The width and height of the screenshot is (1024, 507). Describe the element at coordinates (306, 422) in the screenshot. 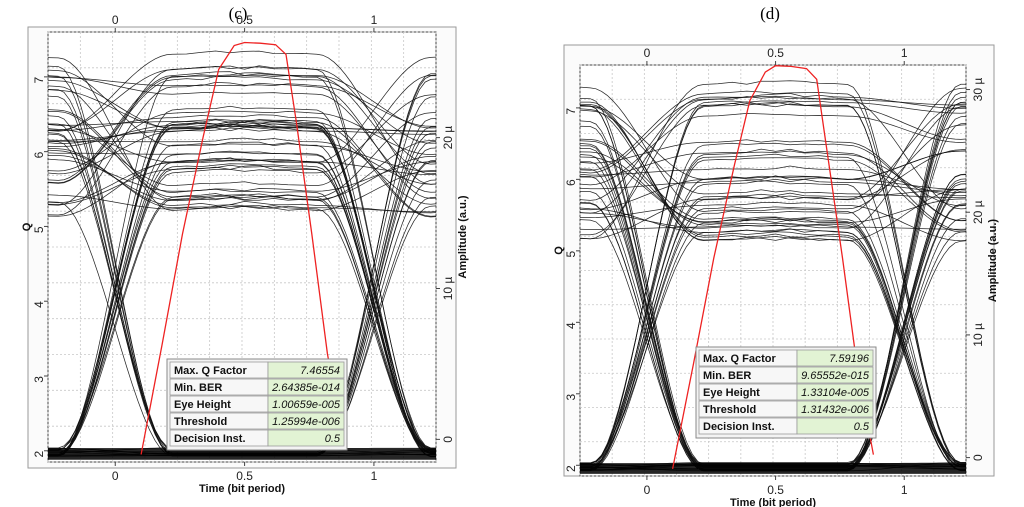

I see `table-row-value: 1.25994e-006` at that location.